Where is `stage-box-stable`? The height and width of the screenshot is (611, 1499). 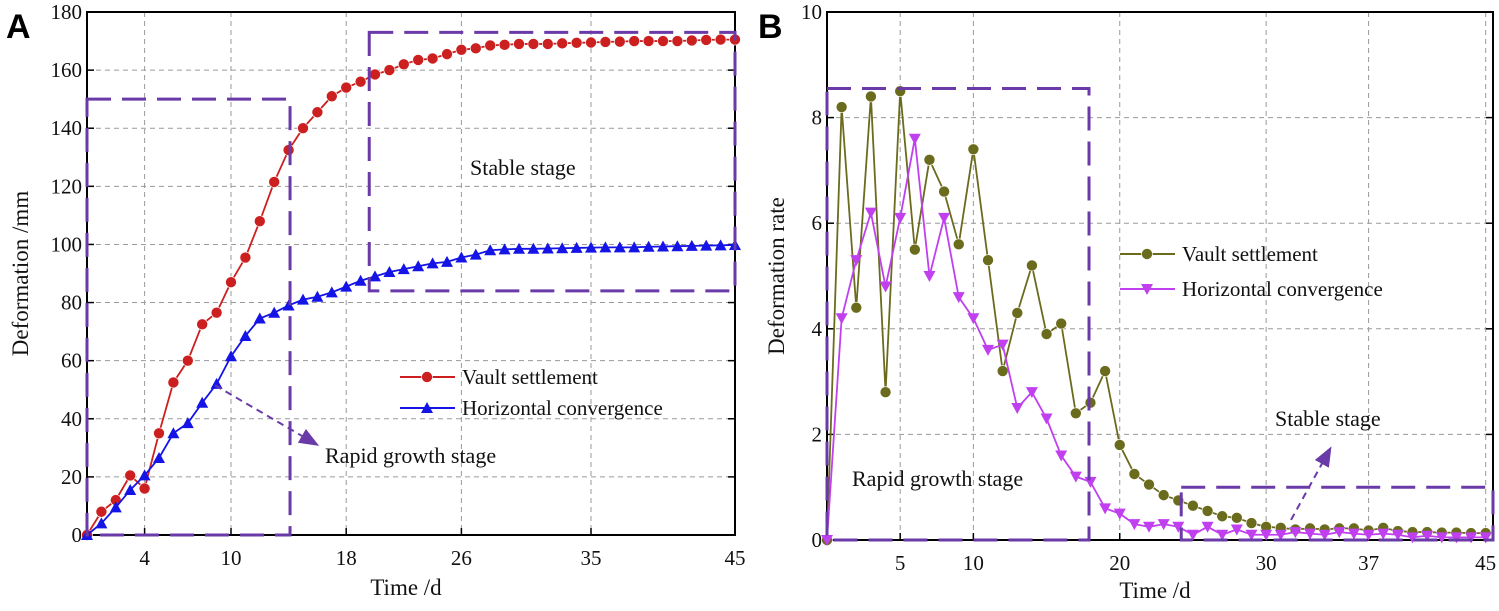 stage-box-stable is located at coordinates (552, 161).